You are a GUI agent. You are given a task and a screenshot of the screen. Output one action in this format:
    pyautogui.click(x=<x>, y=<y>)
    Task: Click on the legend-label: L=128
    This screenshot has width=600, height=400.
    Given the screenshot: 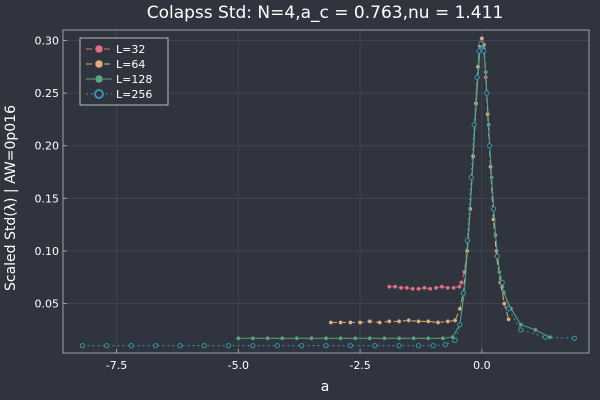 What is the action you would take?
    pyautogui.click(x=134, y=79)
    